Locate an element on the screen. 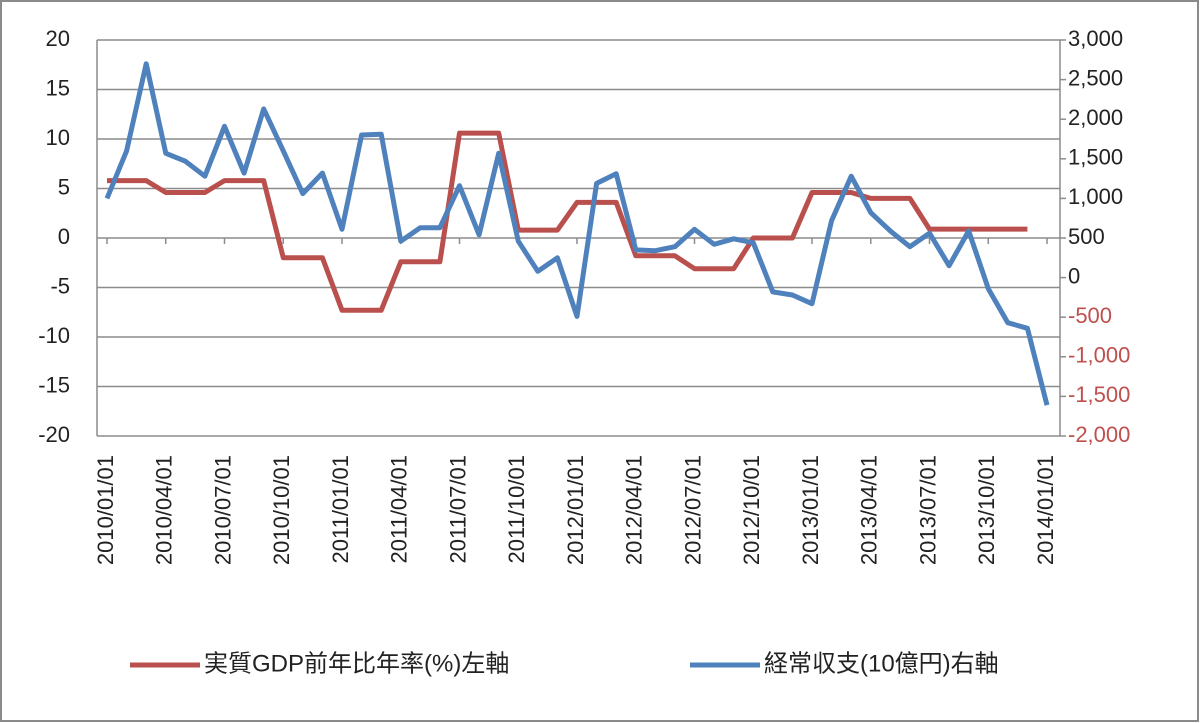 The image size is (1200, 723). y-tick-label: -10 is located at coordinates (54, 335).